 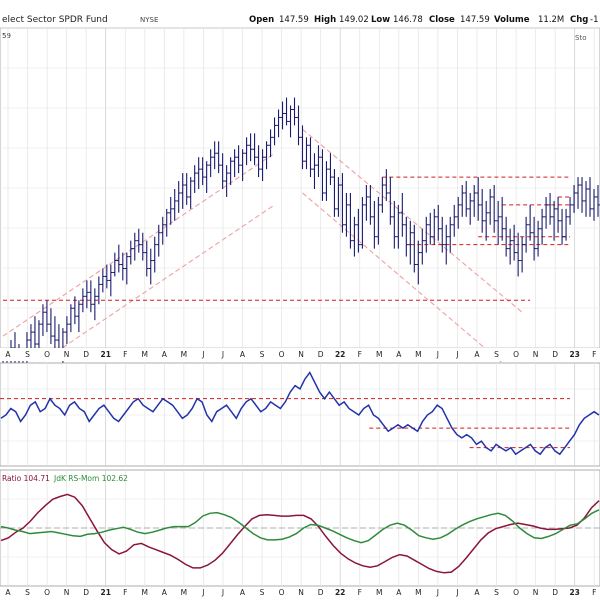 What do you see at coordinates (105, 592) in the screenshot?
I see `month-tick-label-bottom: 21` at bounding box center [105, 592].